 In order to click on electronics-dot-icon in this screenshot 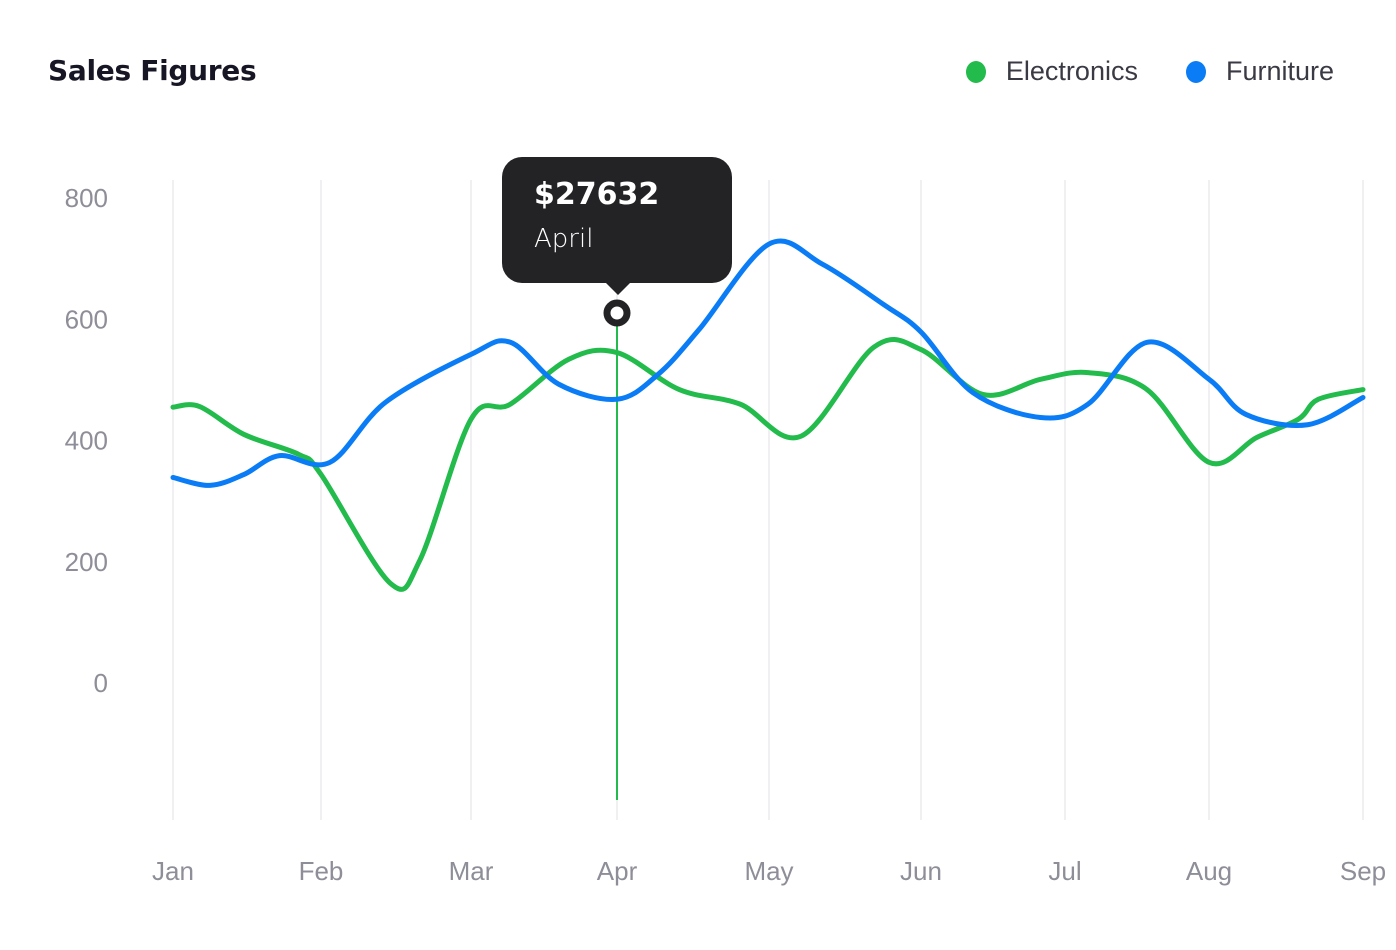, I will do `click(975, 71)`.